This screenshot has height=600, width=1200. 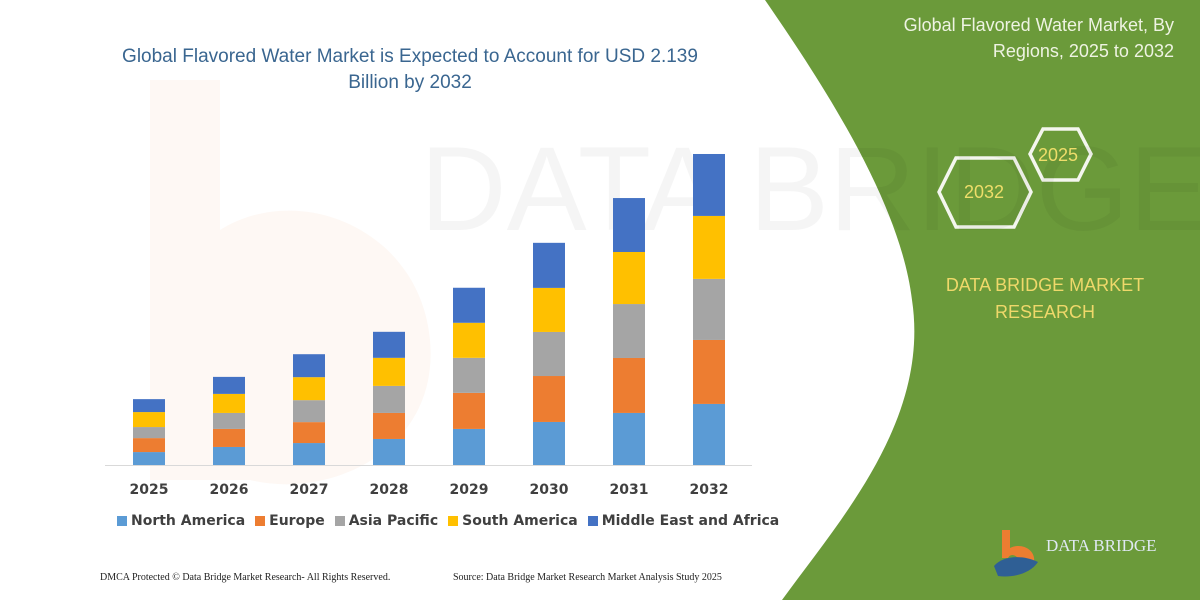 What do you see at coordinates (1045, 298) in the screenshot?
I see `brand-name: DATA BRIDGE MARKET RESEARCH` at bounding box center [1045, 298].